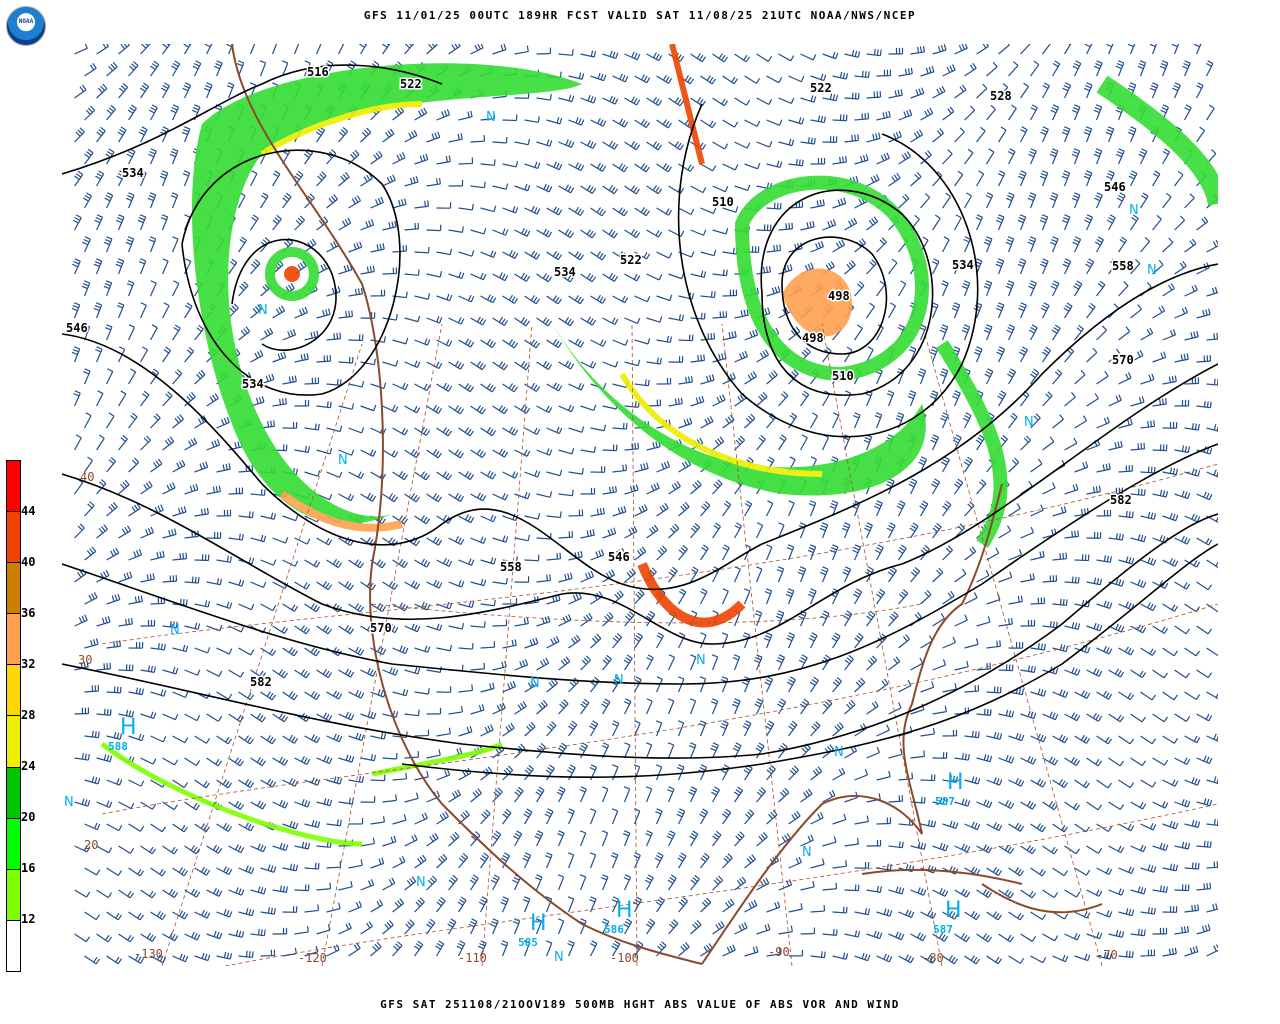  Describe the element at coordinates (118, 746) in the screenshot. I see `high-value: 588` at that location.